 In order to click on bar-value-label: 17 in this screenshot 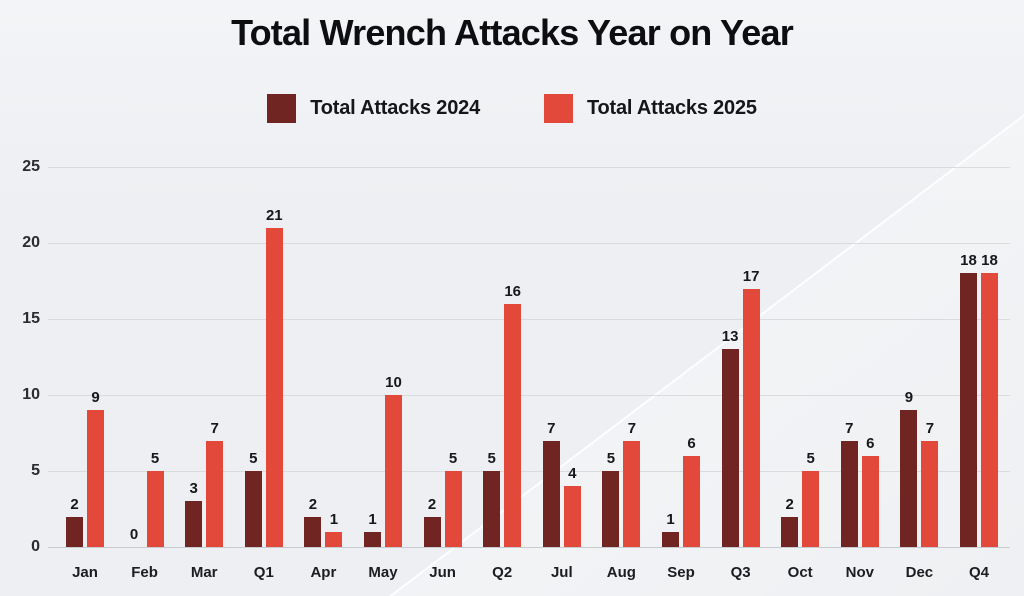, I will do `click(751, 276)`.